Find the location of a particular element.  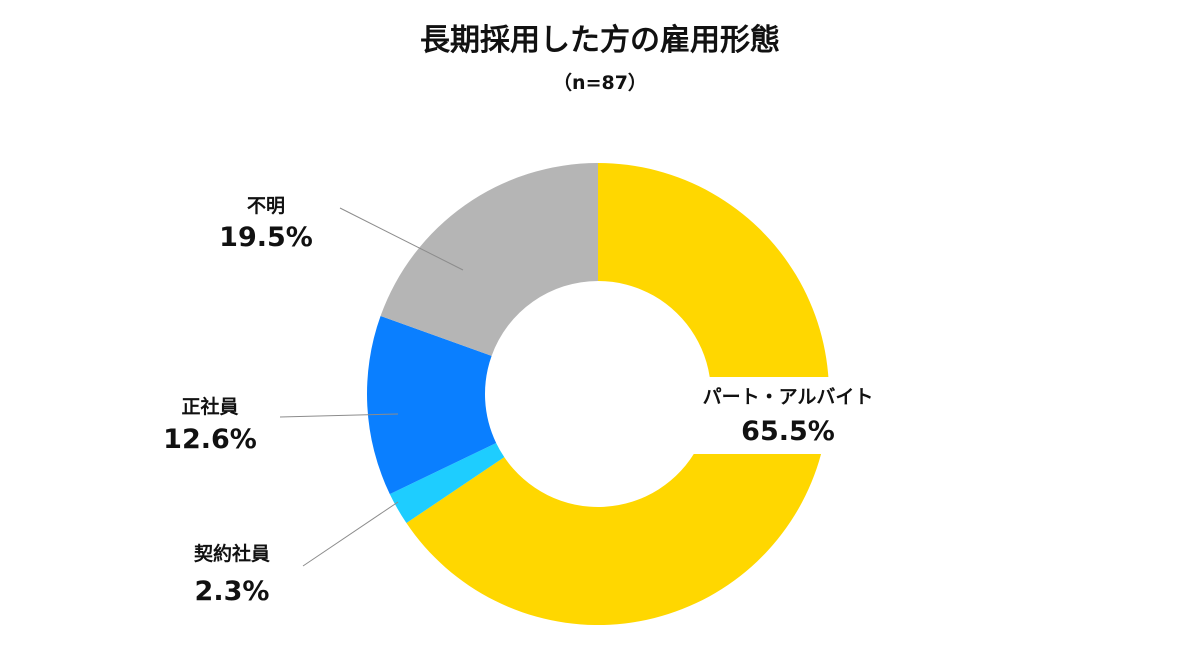

value-label-unknown: 19.5% is located at coordinates (266, 237).